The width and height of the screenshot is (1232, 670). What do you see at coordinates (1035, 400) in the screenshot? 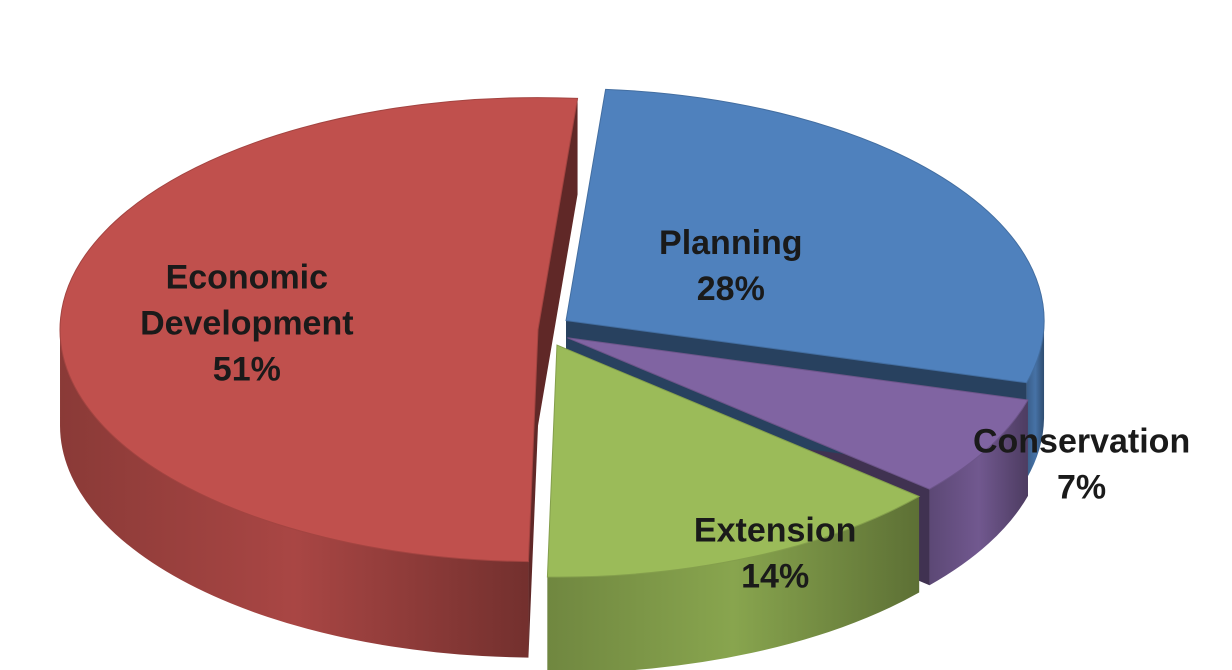
I see `pie-side-planning` at bounding box center [1035, 400].